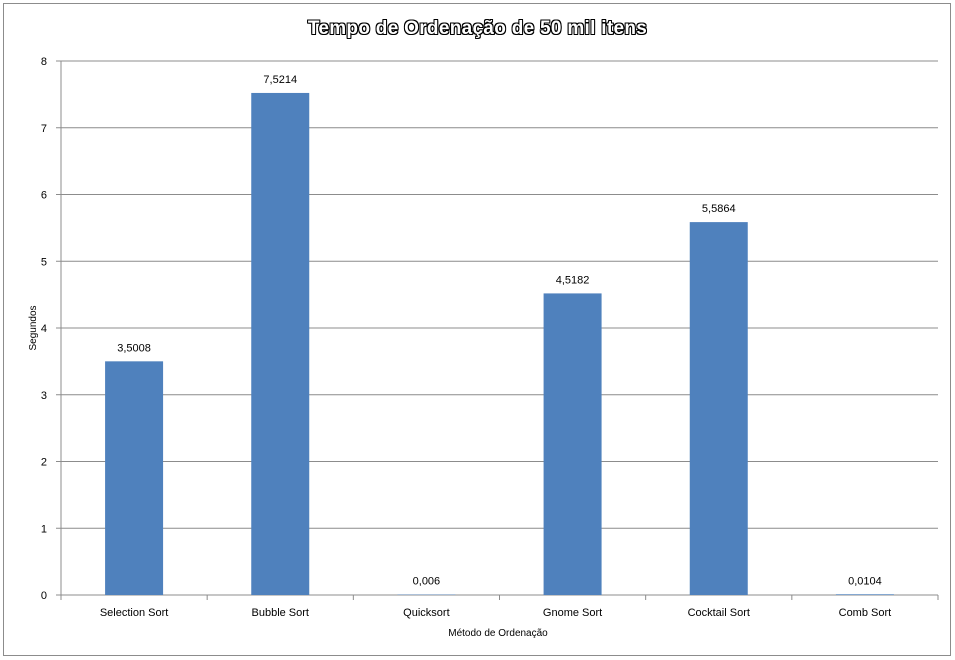 Image resolution: width=955 pixels, height=660 pixels. Describe the element at coordinates (426, 613) in the screenshot. I see `category-label: Quicksort` at that location.